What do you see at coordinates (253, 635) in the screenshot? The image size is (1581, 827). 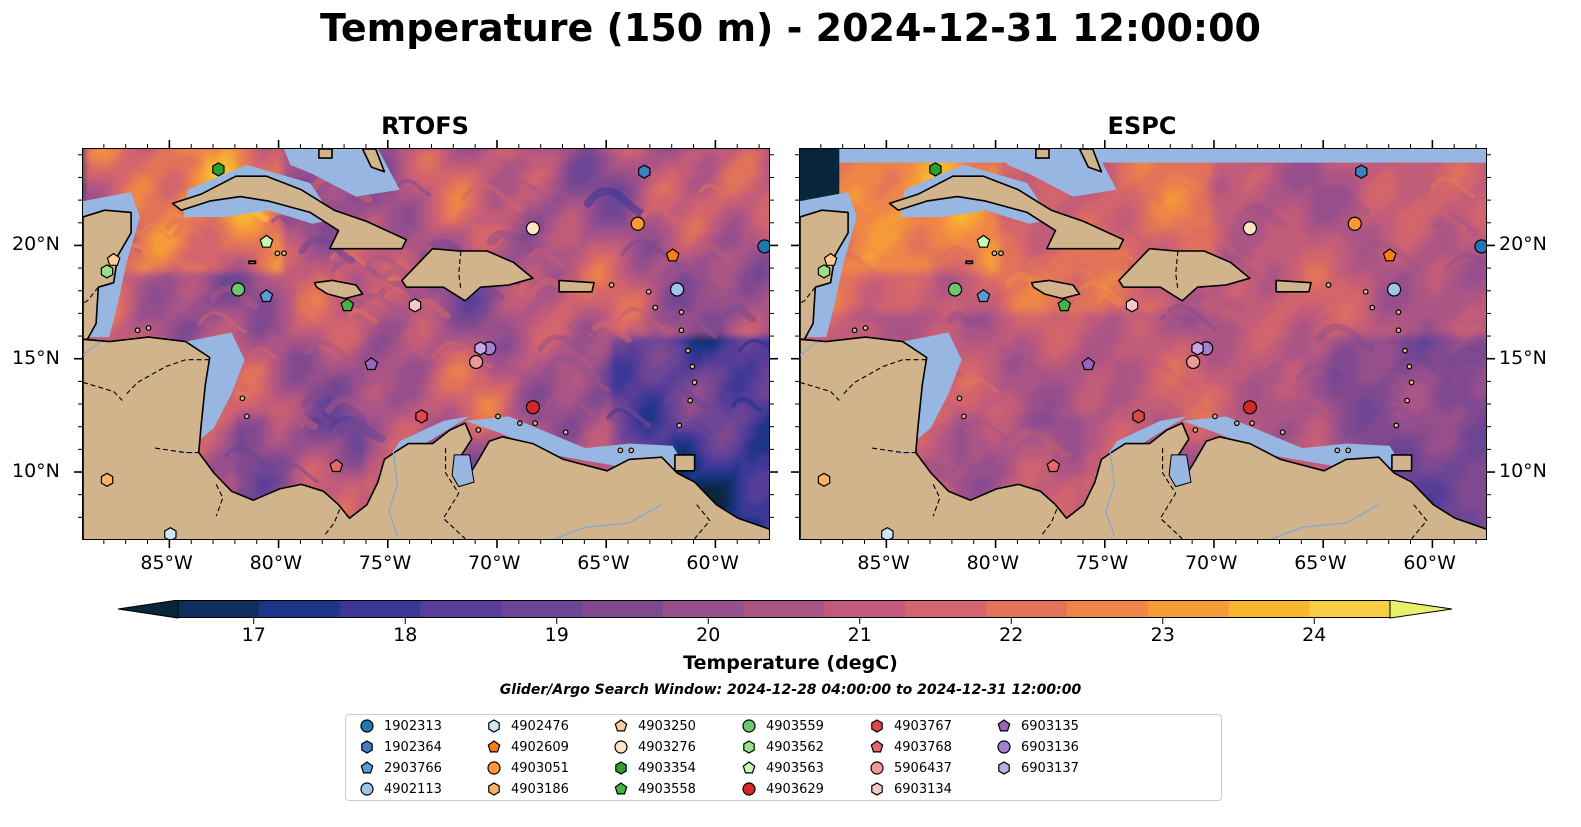 I see `colorbar-tick-label: 17` at bounding box center [253, 635].